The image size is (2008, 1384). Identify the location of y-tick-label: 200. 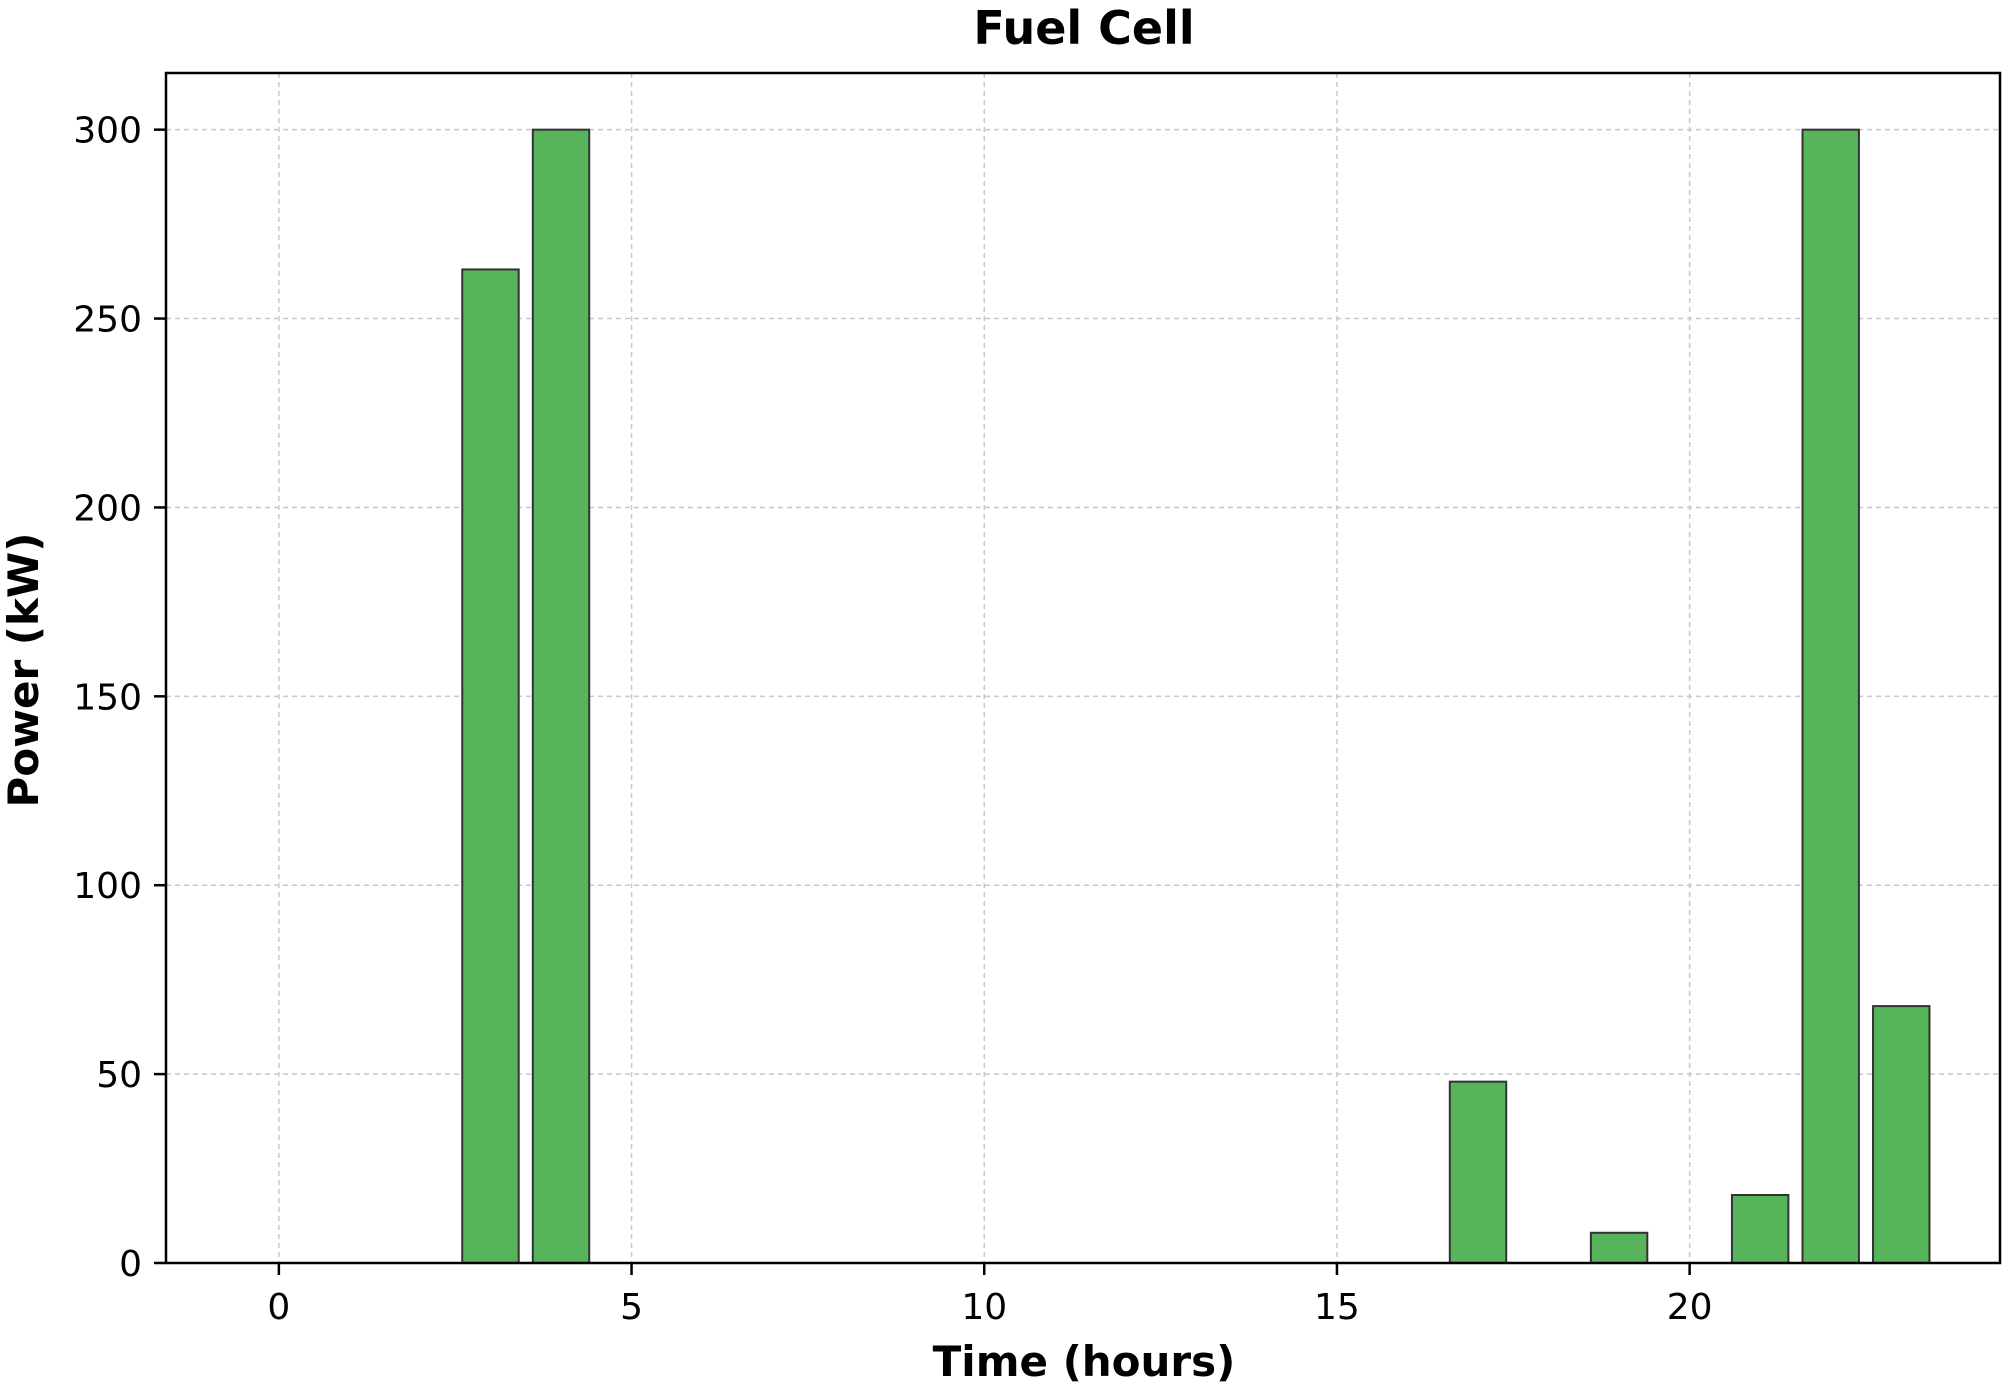
(107, 508).